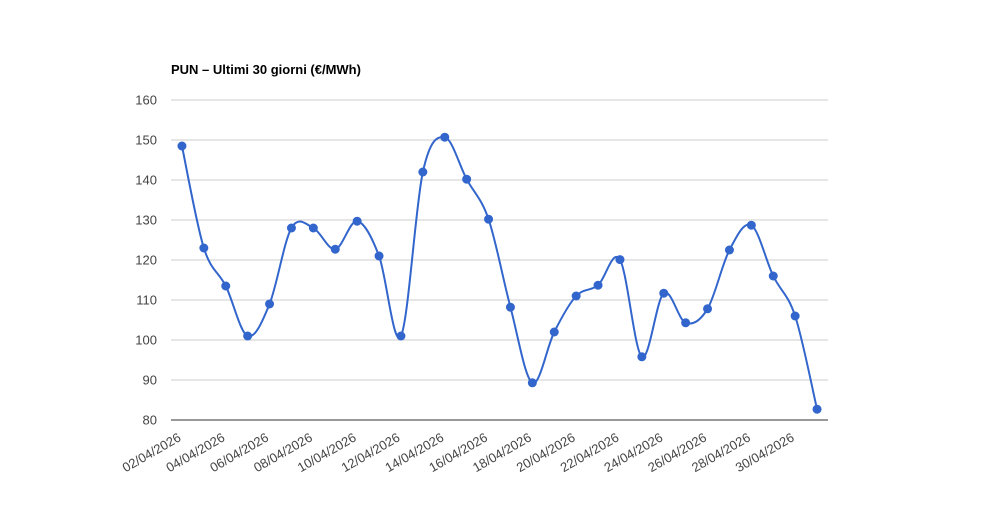  I want to click on y-tick-label: 100, so click(146, 340).